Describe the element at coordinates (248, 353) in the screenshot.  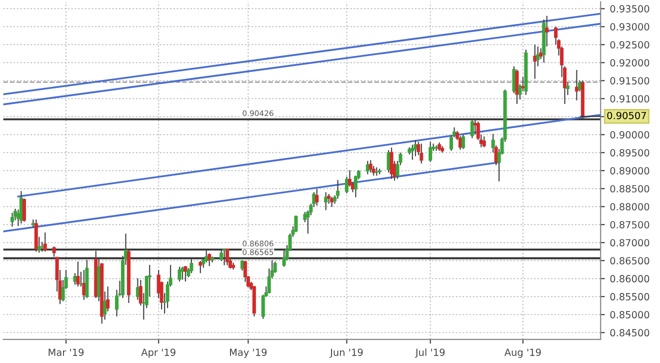
I see `x-tick-label: May '19` at that location.